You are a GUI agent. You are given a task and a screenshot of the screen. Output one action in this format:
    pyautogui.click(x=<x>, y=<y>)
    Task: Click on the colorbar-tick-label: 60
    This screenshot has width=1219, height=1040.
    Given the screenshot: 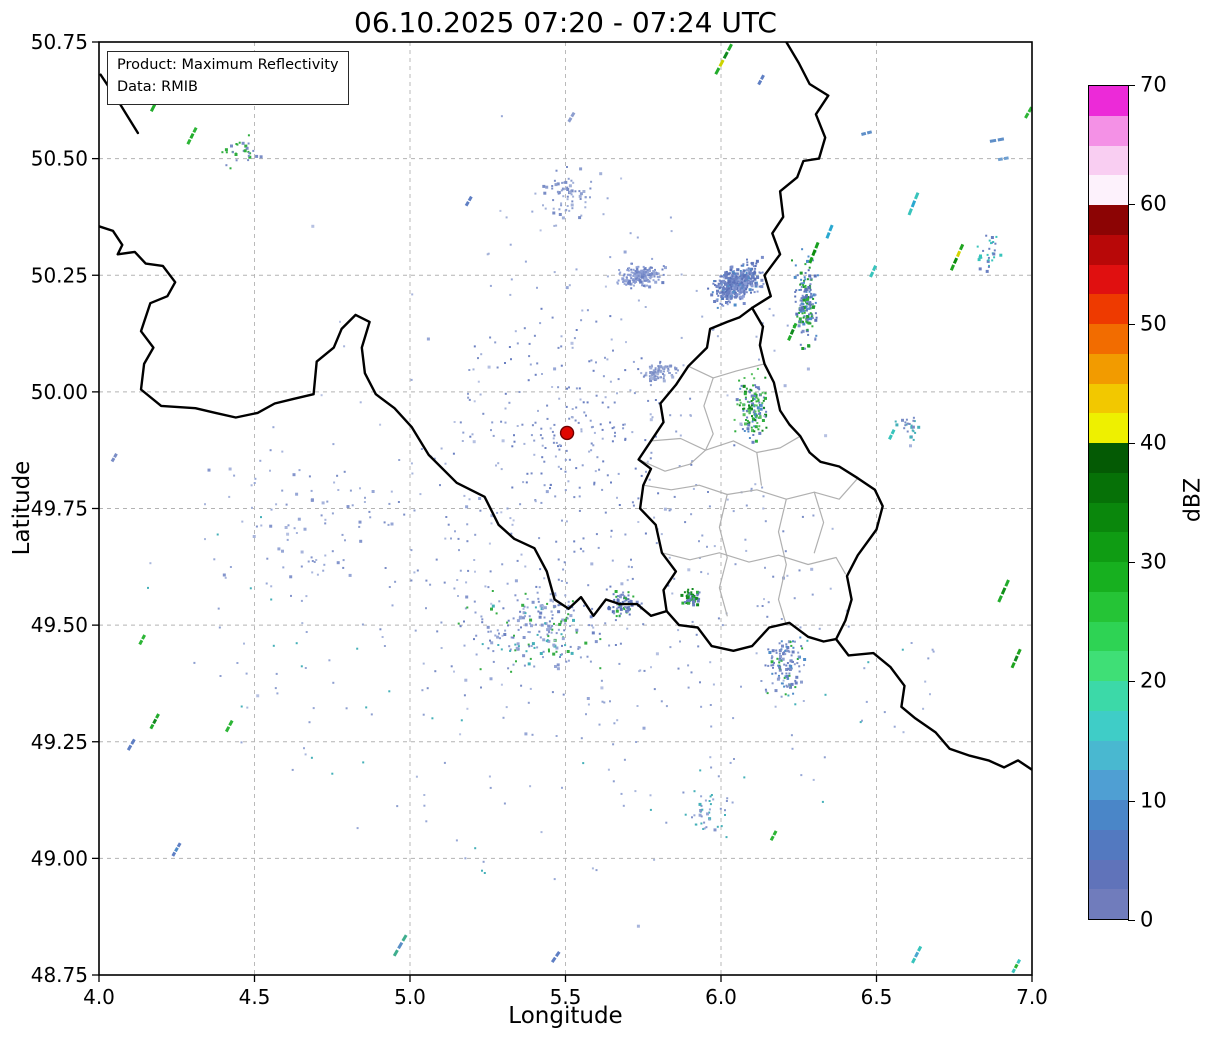 What is the action you would take?
    pyautogui.click(x=1153, y=203)
    